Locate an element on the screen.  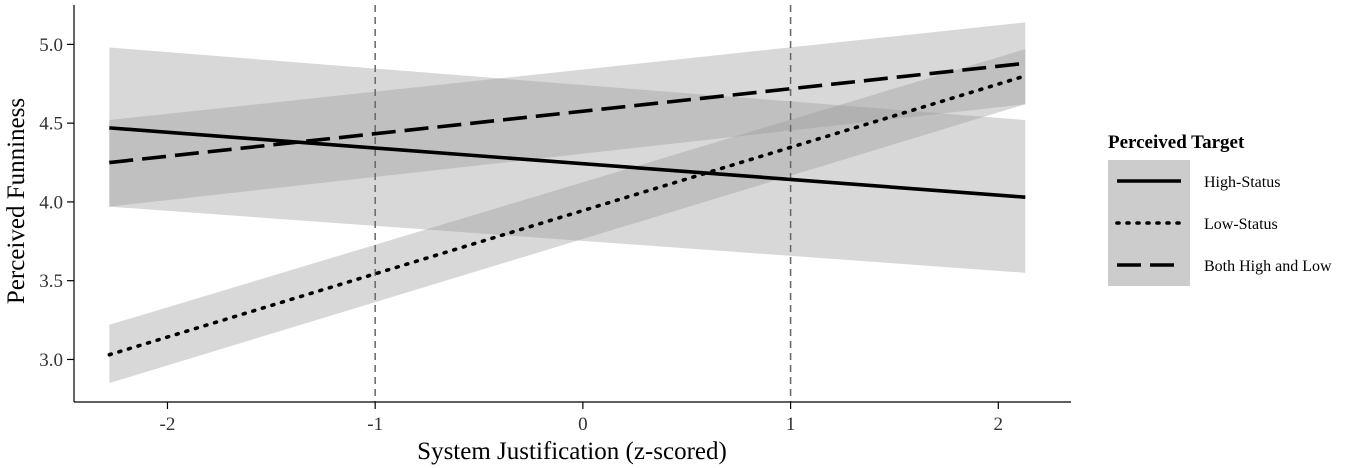
x-tick-label: -1 is located at coordinates (375, 424).